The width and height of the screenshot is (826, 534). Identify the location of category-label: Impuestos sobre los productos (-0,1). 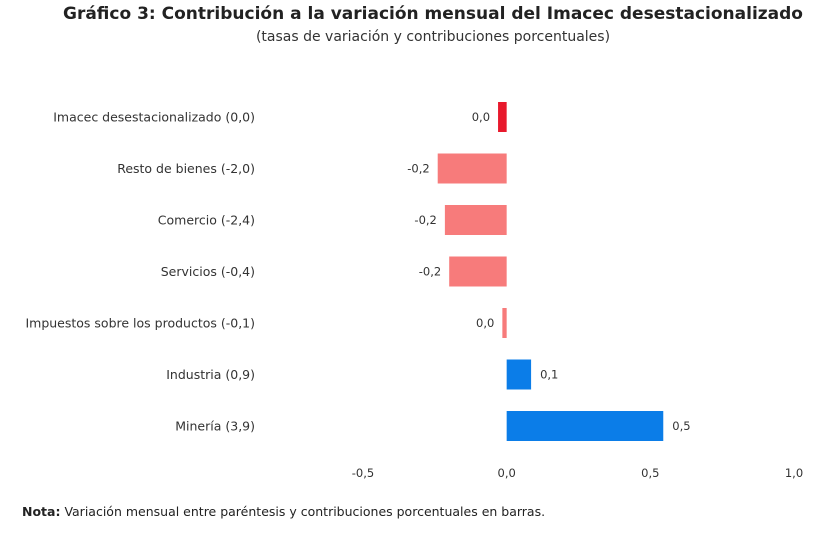
(140, 323).